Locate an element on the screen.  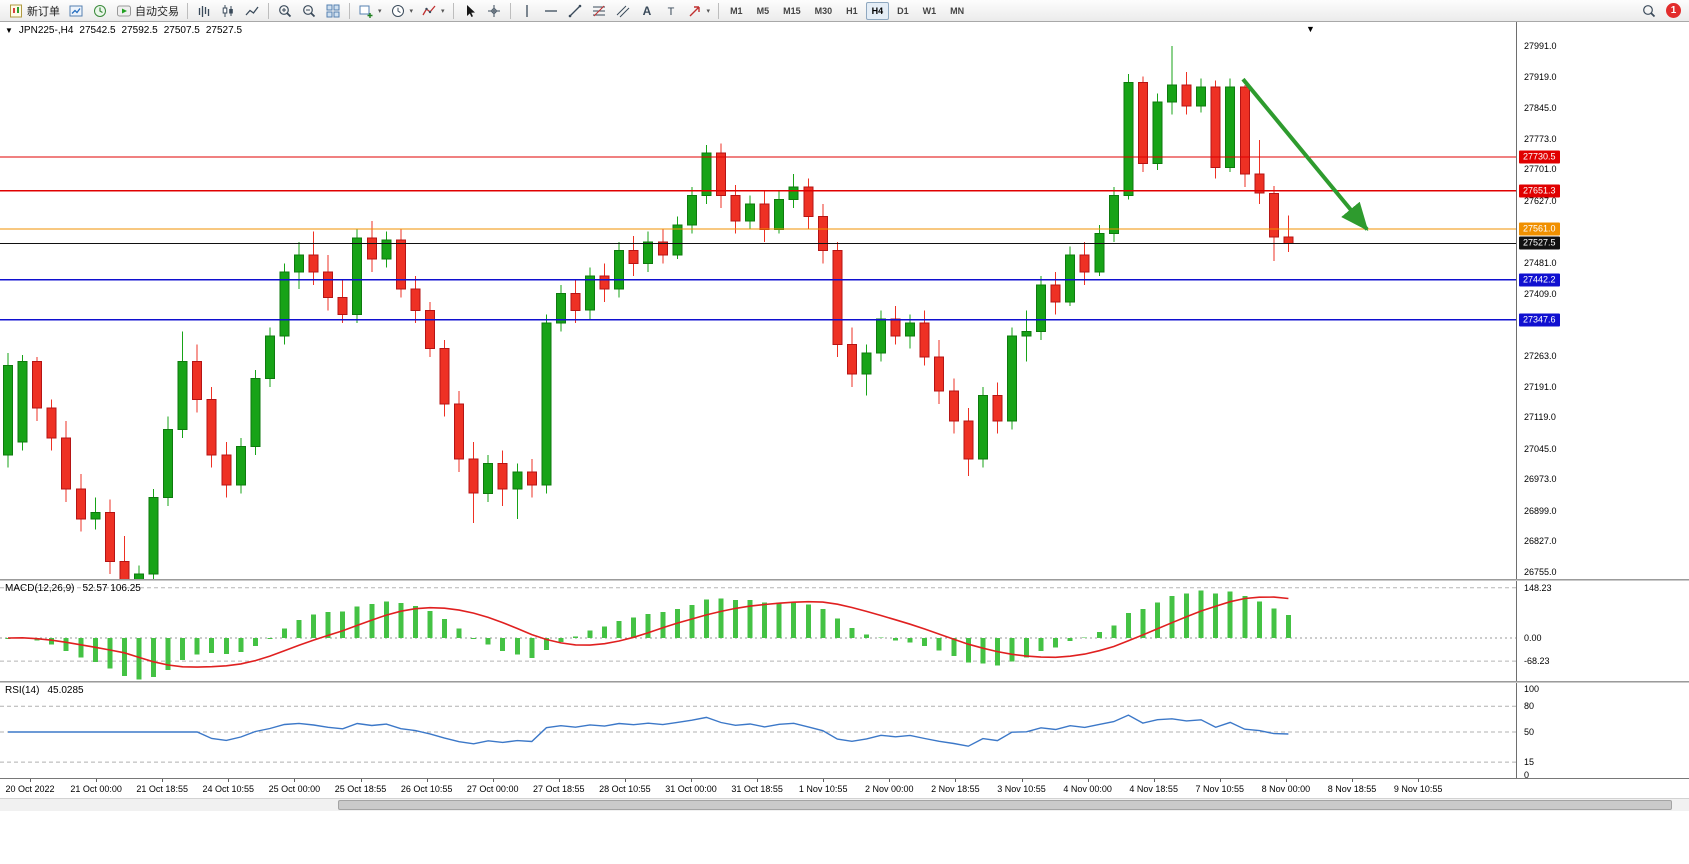
new-chart-button: ▾ is located at coordinates (370, 11).